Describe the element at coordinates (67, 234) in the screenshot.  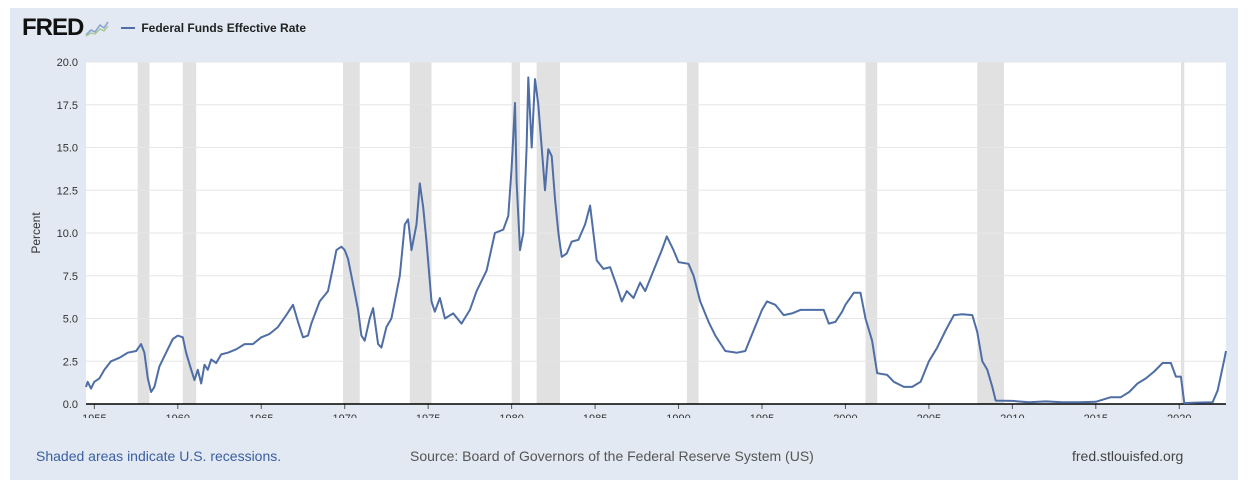
I see `y-tick-label: 10.0` at that location.